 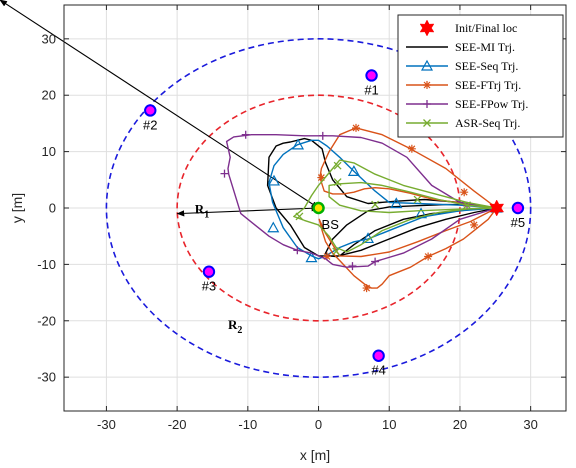 What do you see at coordinates (497, 208) in the screenshot?
I see `init-final-marker` at bounding box center [497, 208].